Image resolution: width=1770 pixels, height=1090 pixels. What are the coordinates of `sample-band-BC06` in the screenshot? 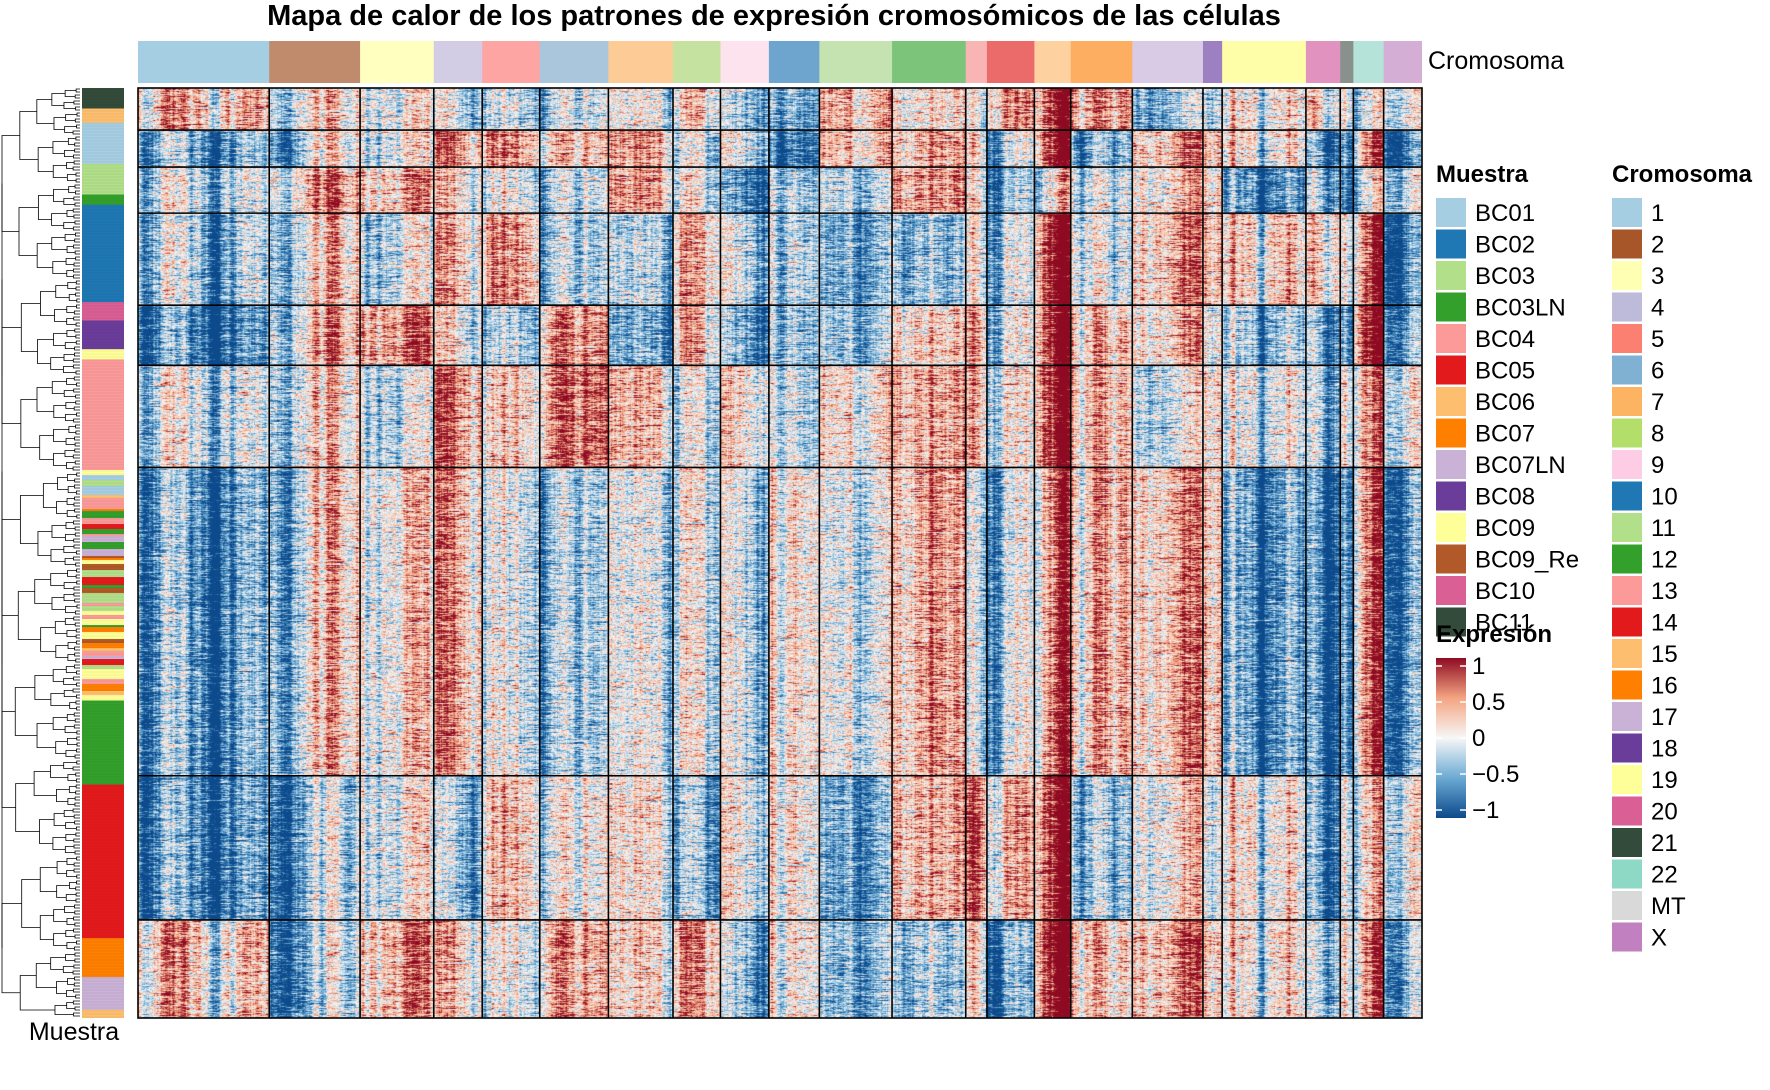 It's located at (103, 116).